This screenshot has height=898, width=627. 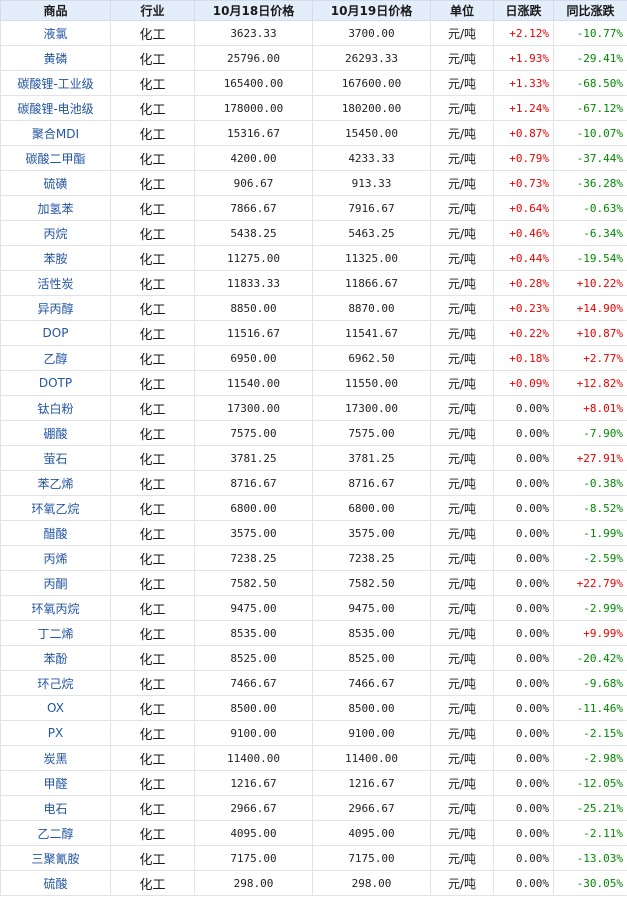 I want to click on price-oct18-cell: 7866.67, so click(x=253, y=208).